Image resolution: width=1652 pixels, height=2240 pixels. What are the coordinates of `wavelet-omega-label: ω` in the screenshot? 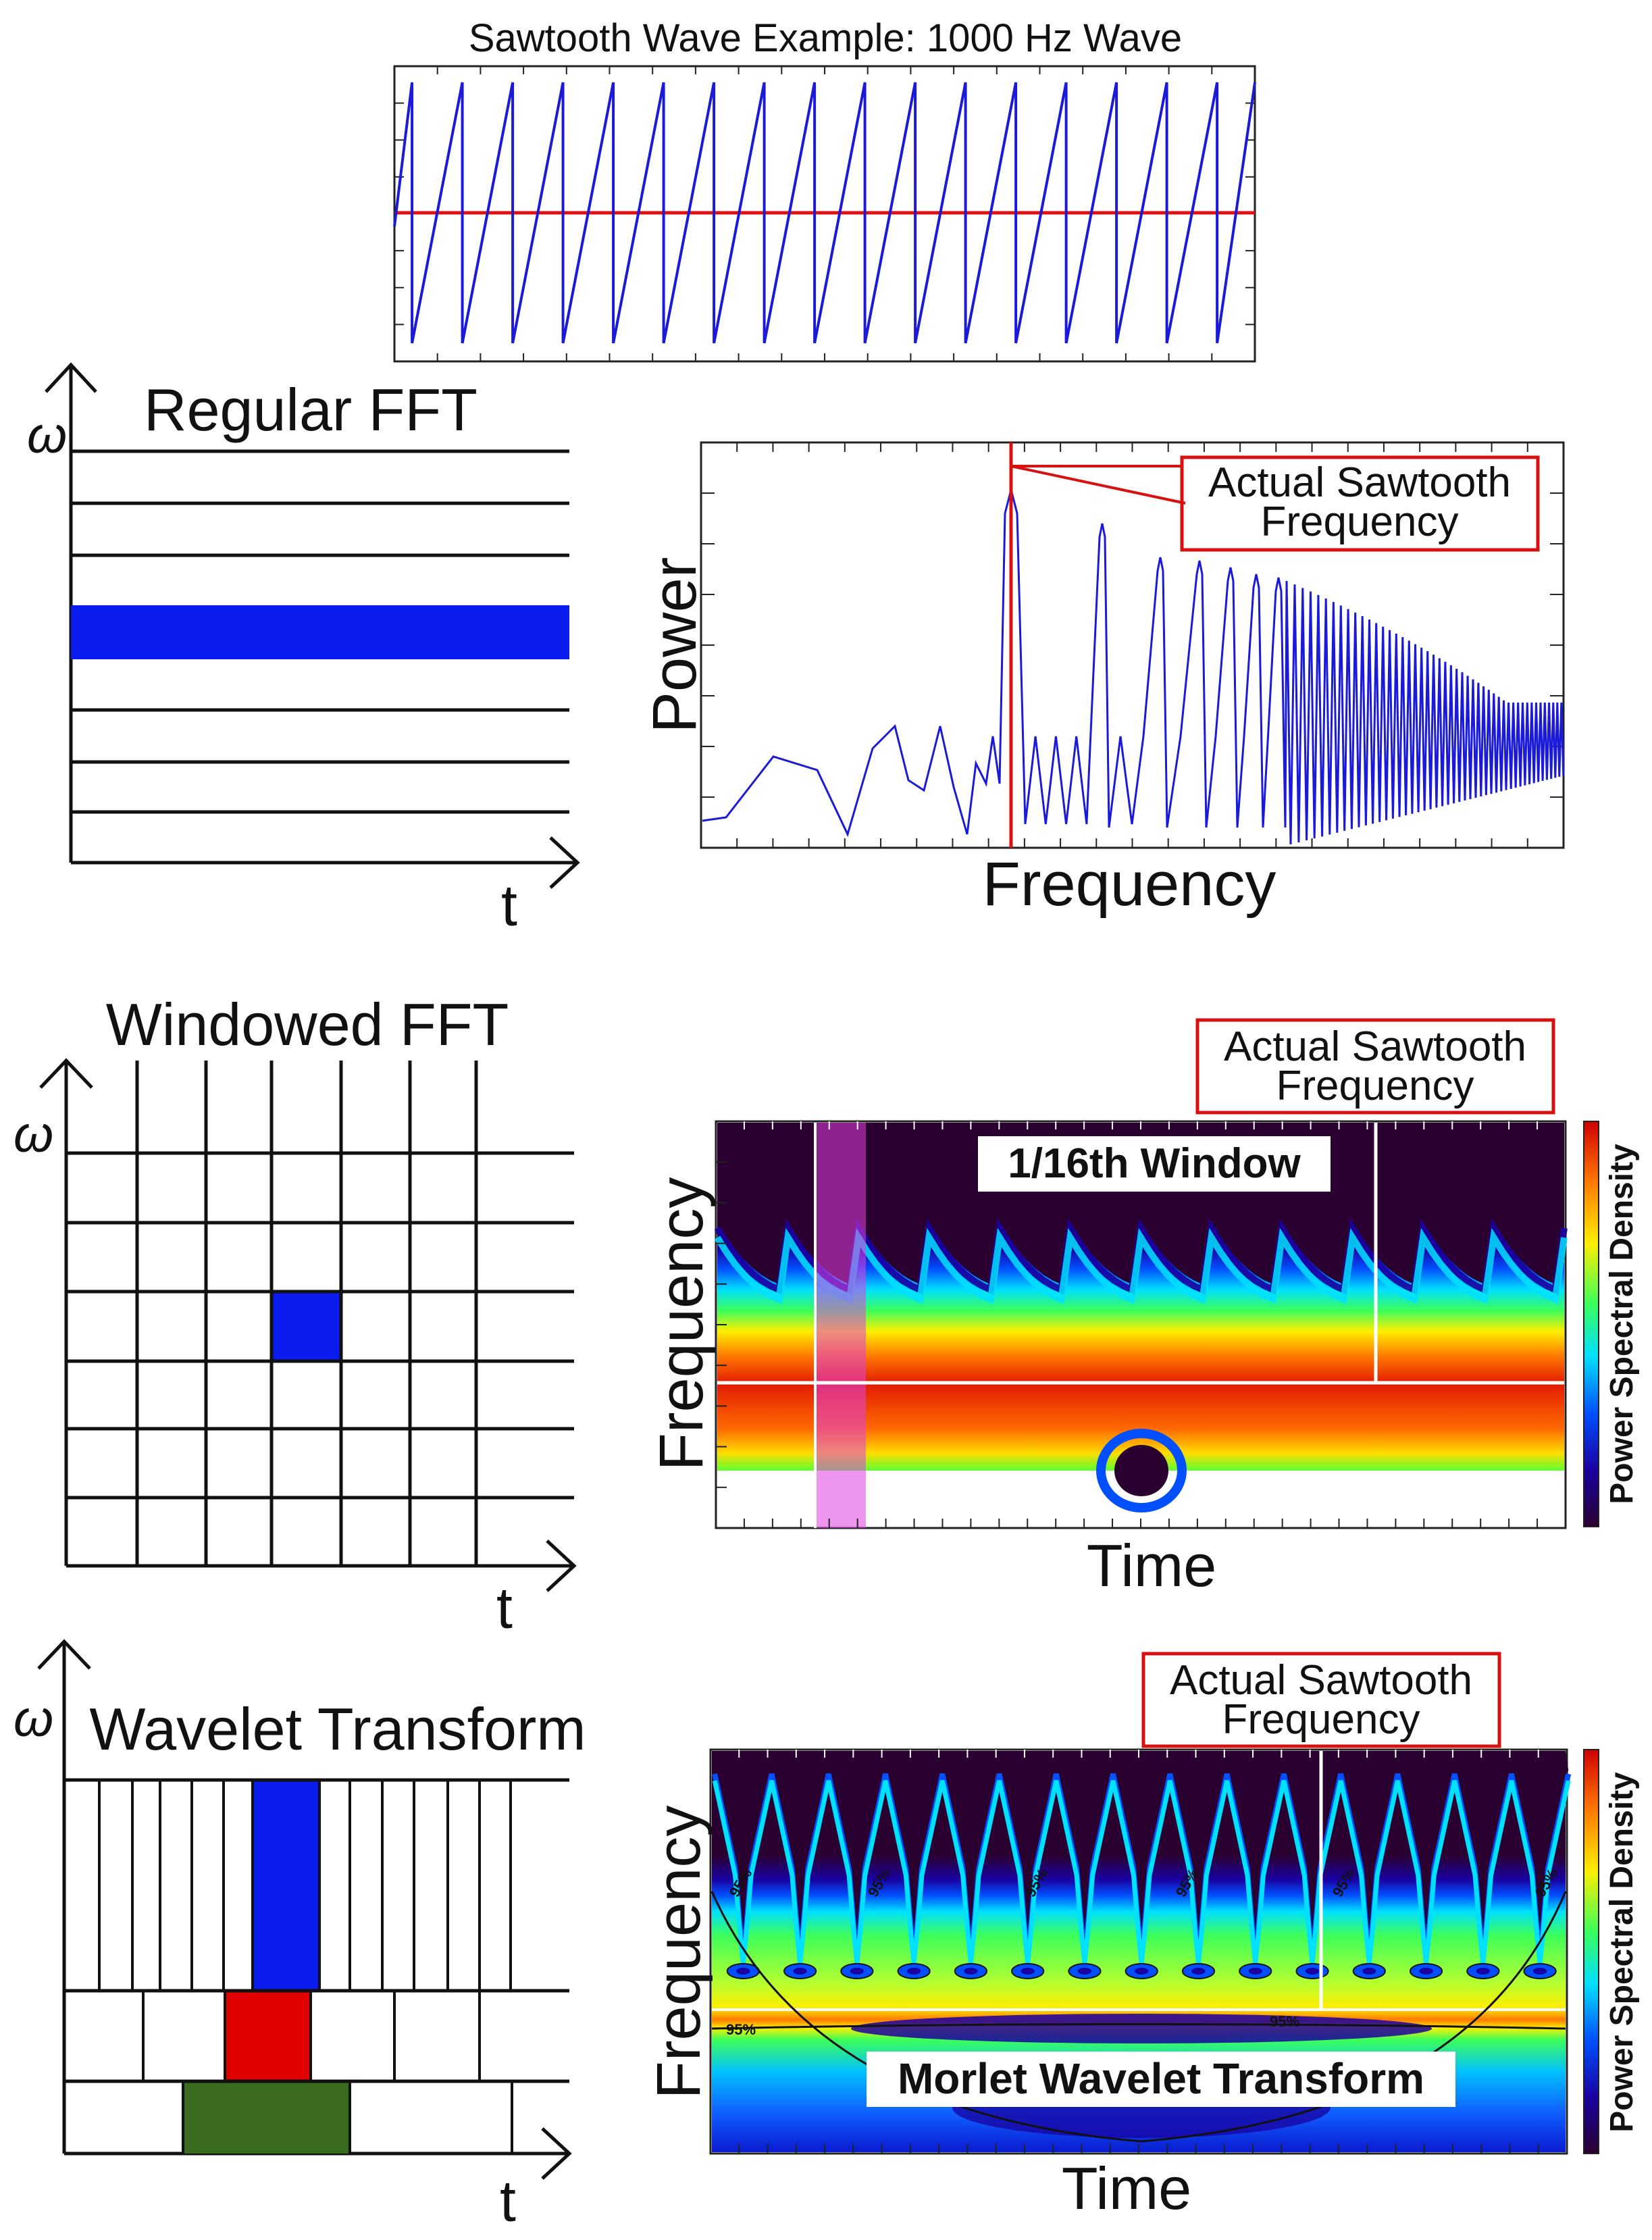 It's located at (33, 1719).